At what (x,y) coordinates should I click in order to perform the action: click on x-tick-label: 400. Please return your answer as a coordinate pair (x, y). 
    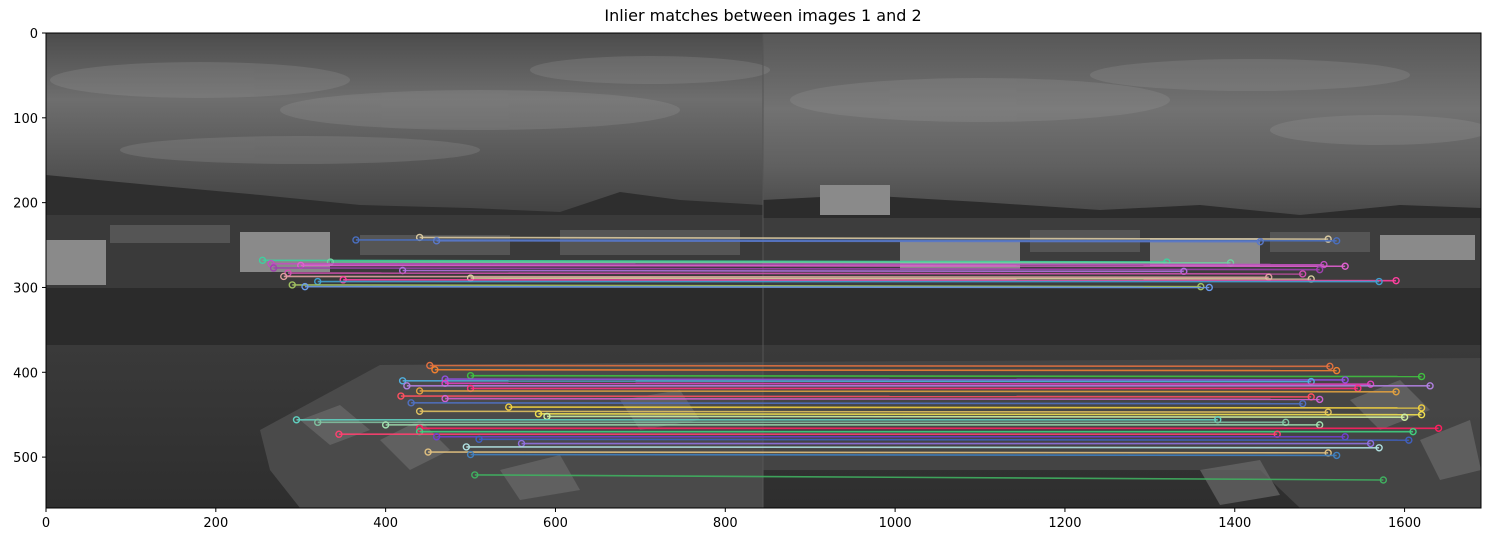
    Looking at the image, I should click on (385, 523).